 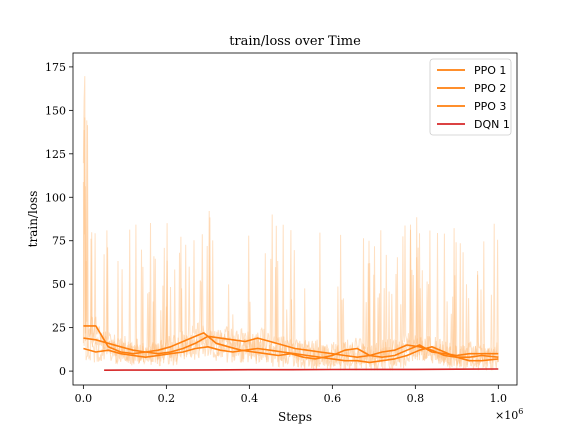 What do you see at coordinates (33, 219) in the screenshot?
I see `y-axis-label: train/loss` at bounding box center [33, 219].